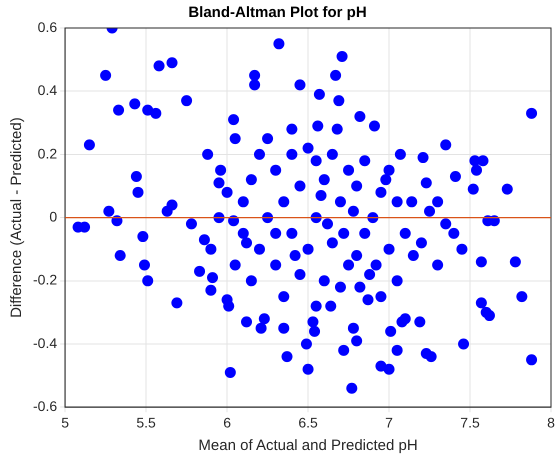 The image size is (558, 459). What do you see at coordinates (65, 422) in the screenshot?
I see `x-tick-label: 5` at bounding box center [65, 422].